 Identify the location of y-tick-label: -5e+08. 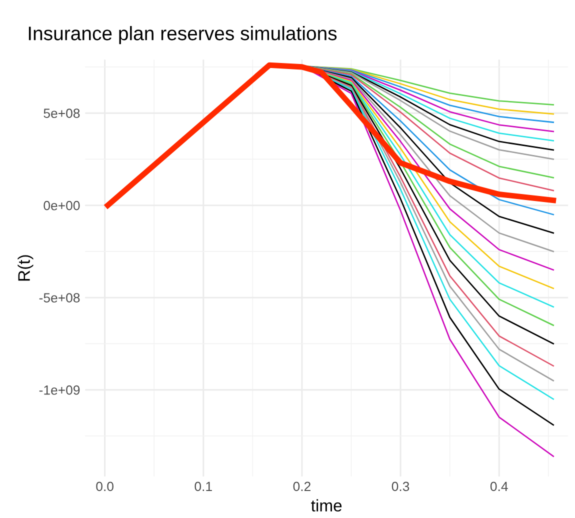
(59, 297).